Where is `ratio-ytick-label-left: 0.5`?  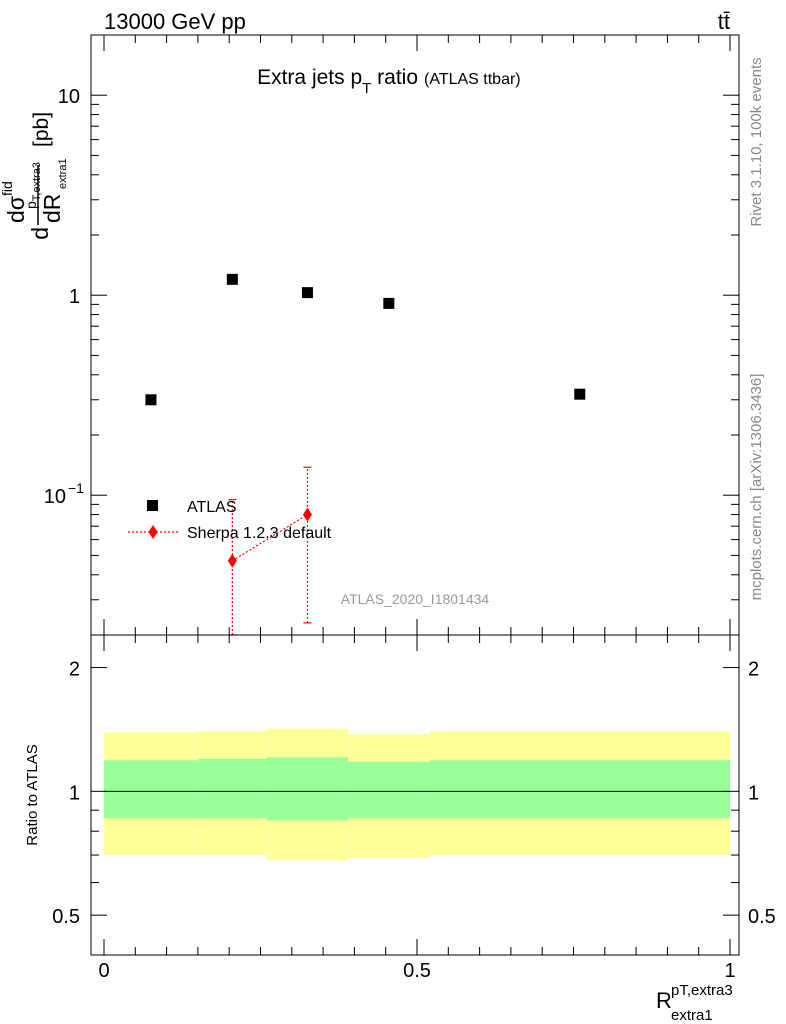 ratio-ytick-label-left: 0.5 is located at coordinates (66, 917).